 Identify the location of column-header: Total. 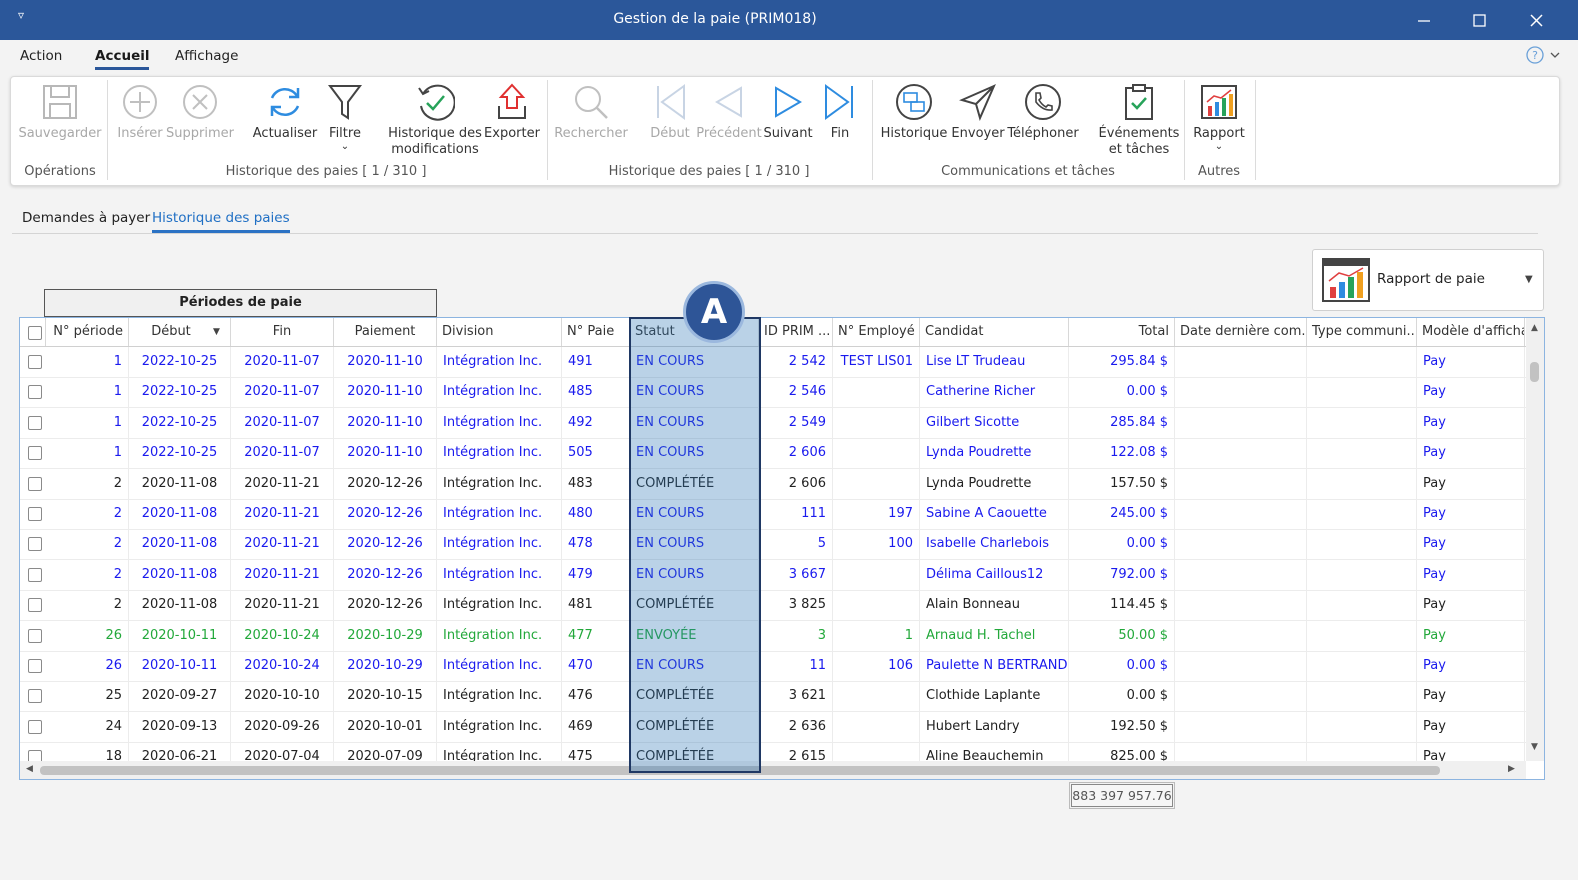
(1122, 332).